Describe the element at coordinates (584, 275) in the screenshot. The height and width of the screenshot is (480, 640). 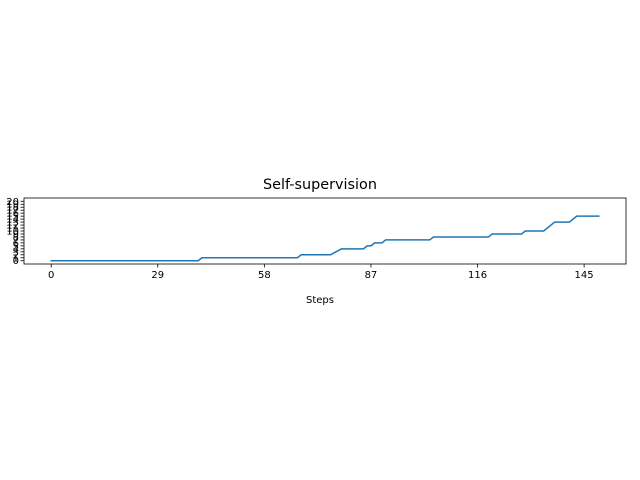
I see `x-tick-label: 145` at that location.